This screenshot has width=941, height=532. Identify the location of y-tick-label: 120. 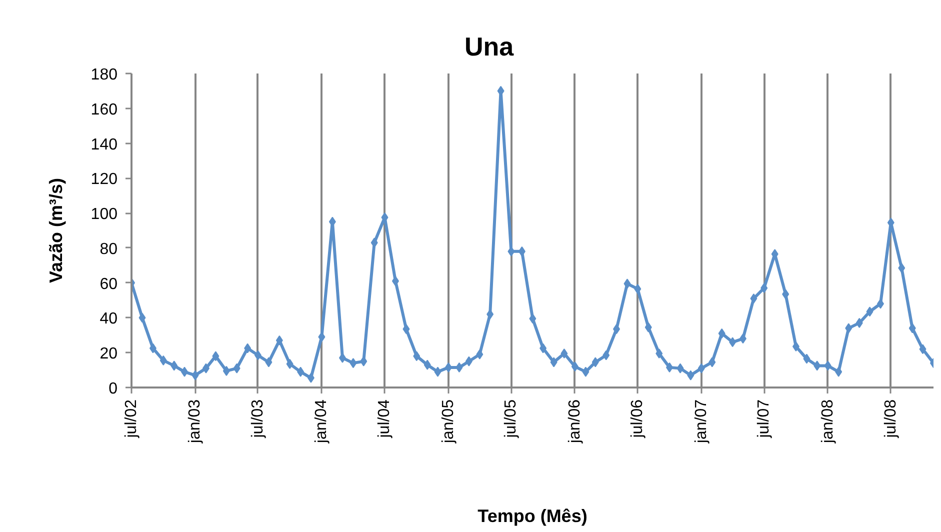
(104, 179).